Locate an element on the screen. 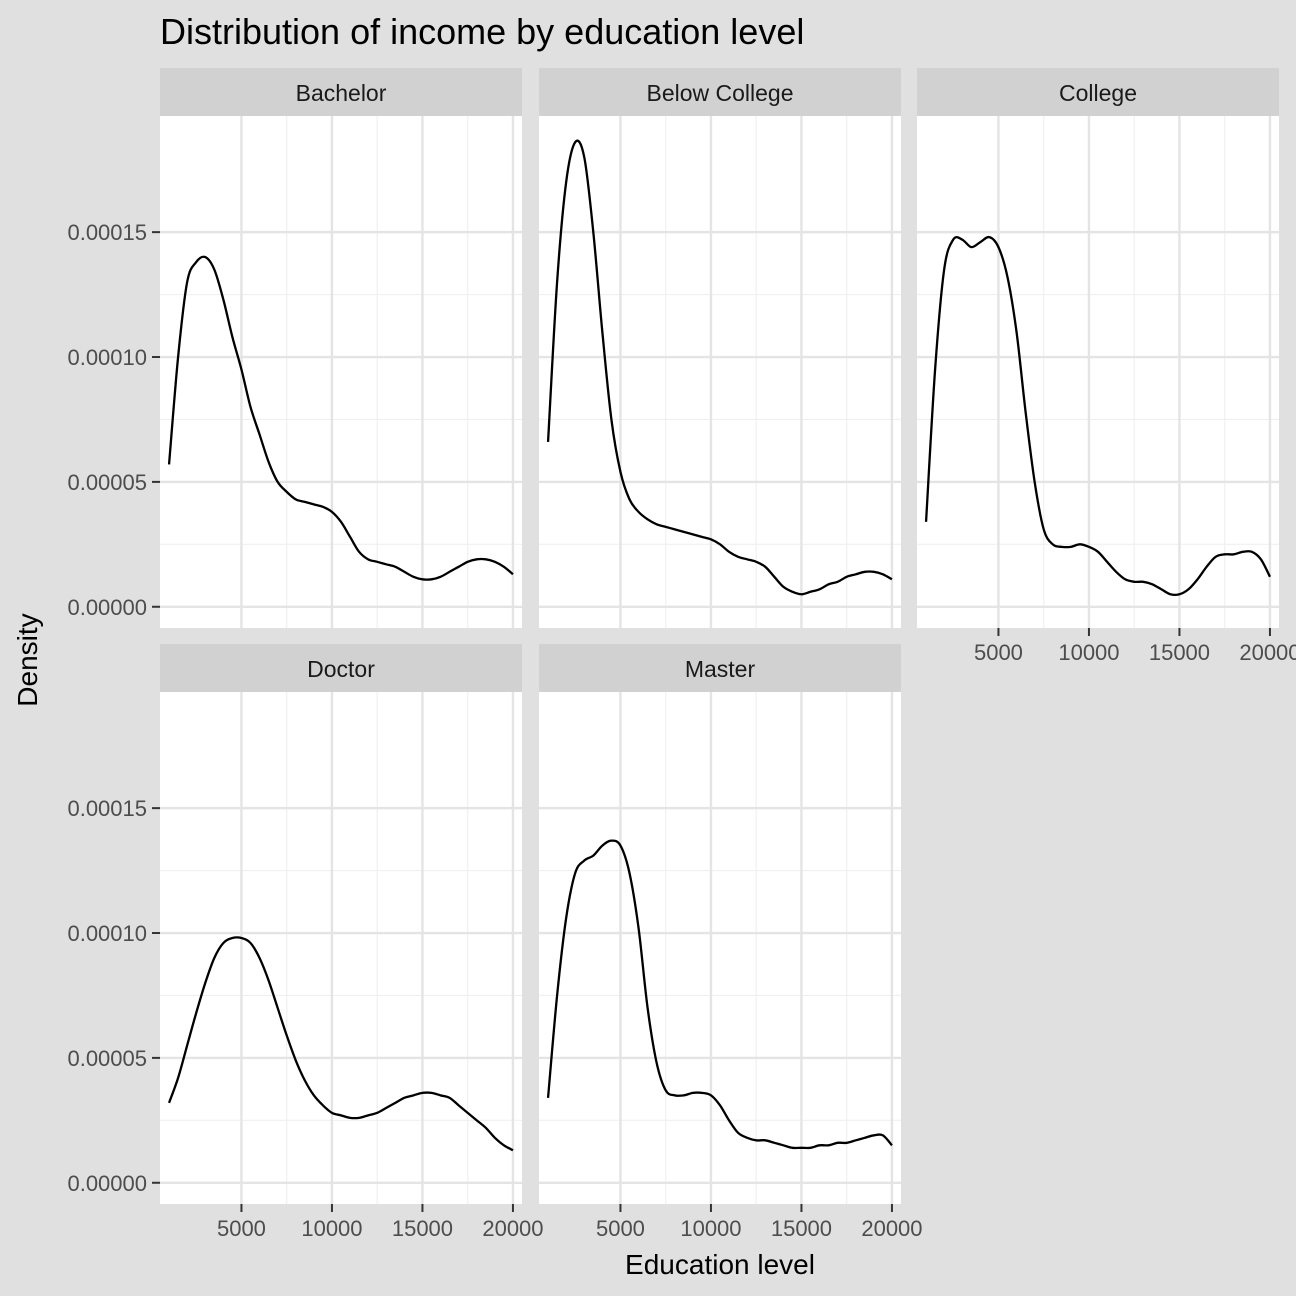 The width and height of the screenshot is (1296, 1296). facet-panel-master: Master 5000 10000 15000 20000 is located at coordinates (731, 942).